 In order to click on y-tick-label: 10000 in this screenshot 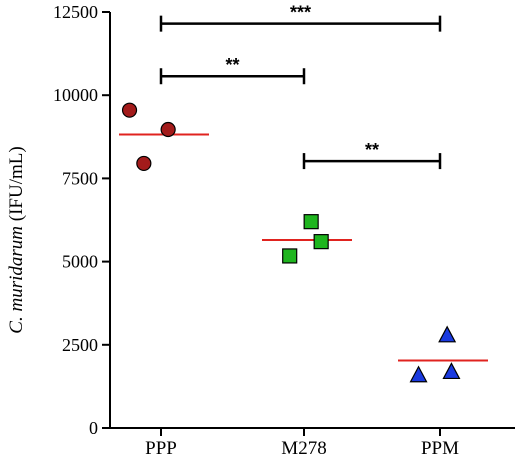, I will do `click(75, 95)`.